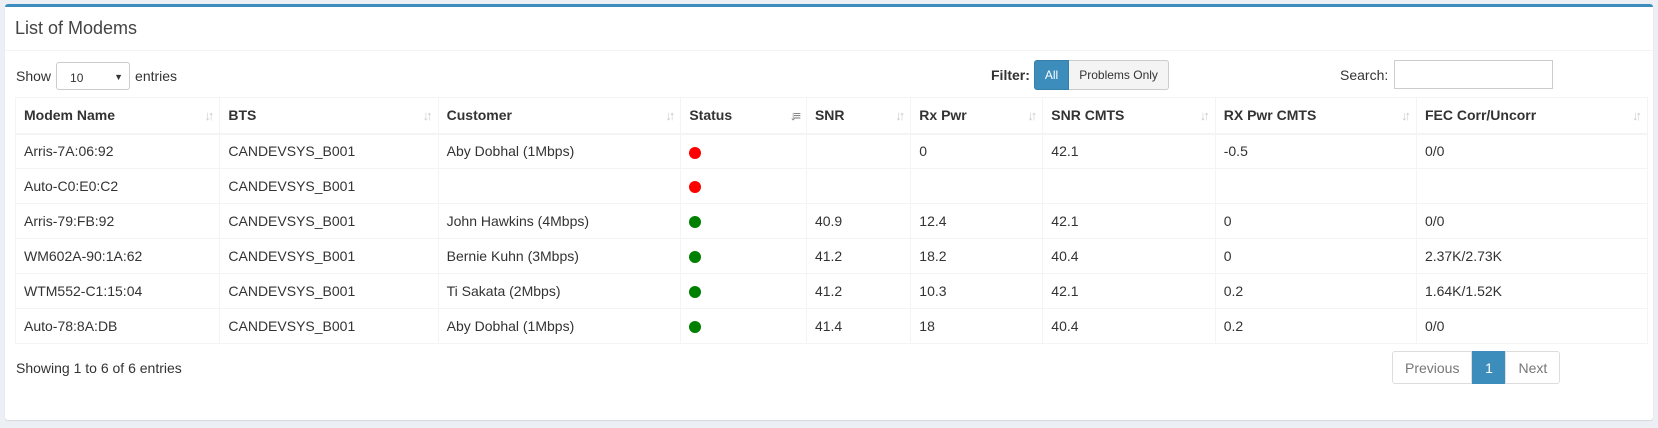 Image resolution: width=1658 pixels, height=428 pixels. What do you see at coordinates (34, 76) in the screenshot?
I see `show-label: Show` at bounding box center [34, 76].